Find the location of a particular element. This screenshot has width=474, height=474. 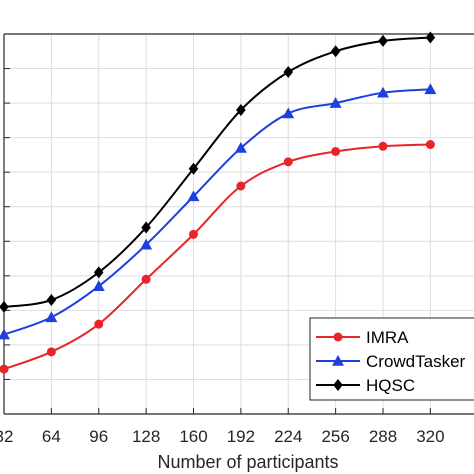

x-tick-label: 160 is located at coordinates (193, 436).